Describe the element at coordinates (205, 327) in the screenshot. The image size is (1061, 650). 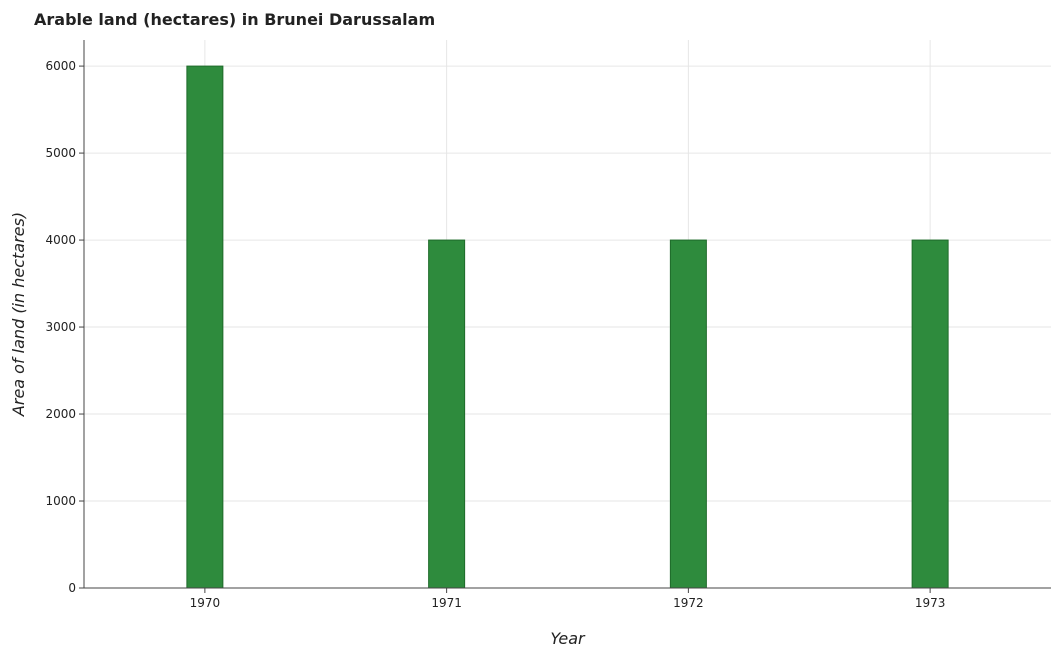
I see `bar-1970` at that location.